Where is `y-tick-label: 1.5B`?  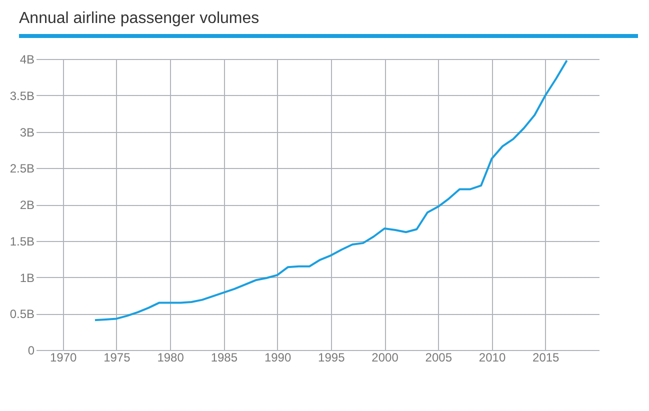 y-tick-label: 1.5B is located at coordinates (22, 241).